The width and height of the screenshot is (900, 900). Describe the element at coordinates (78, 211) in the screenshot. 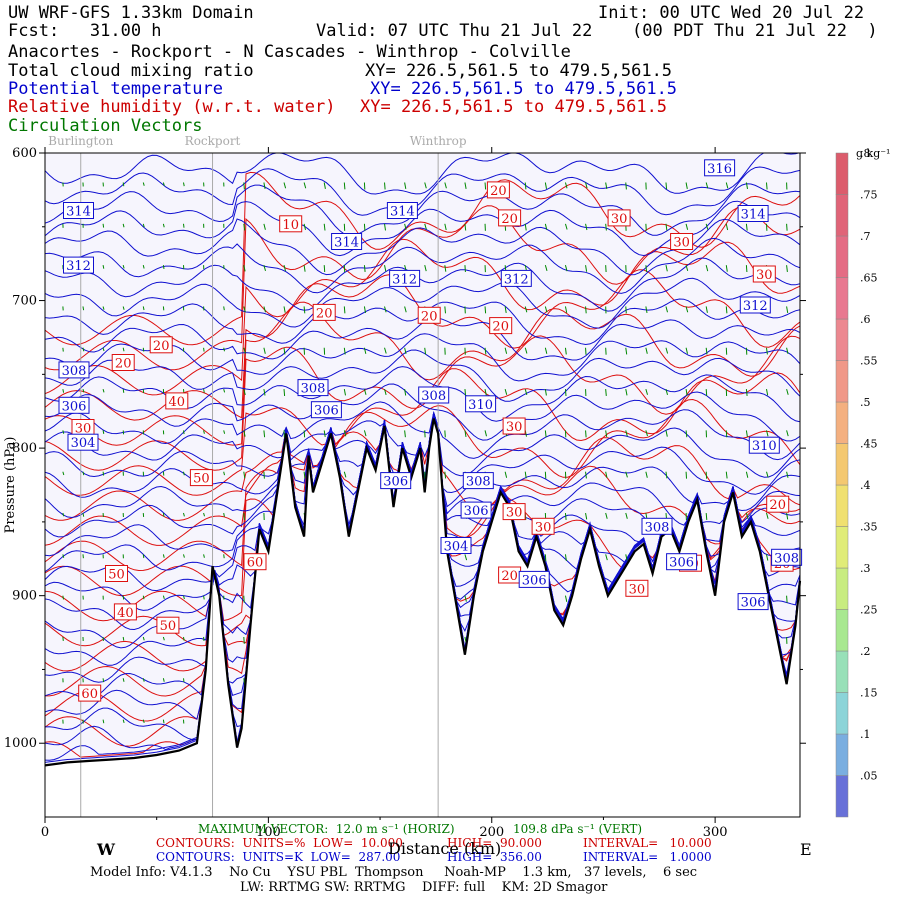

I see `contour-label: 314` at that location.